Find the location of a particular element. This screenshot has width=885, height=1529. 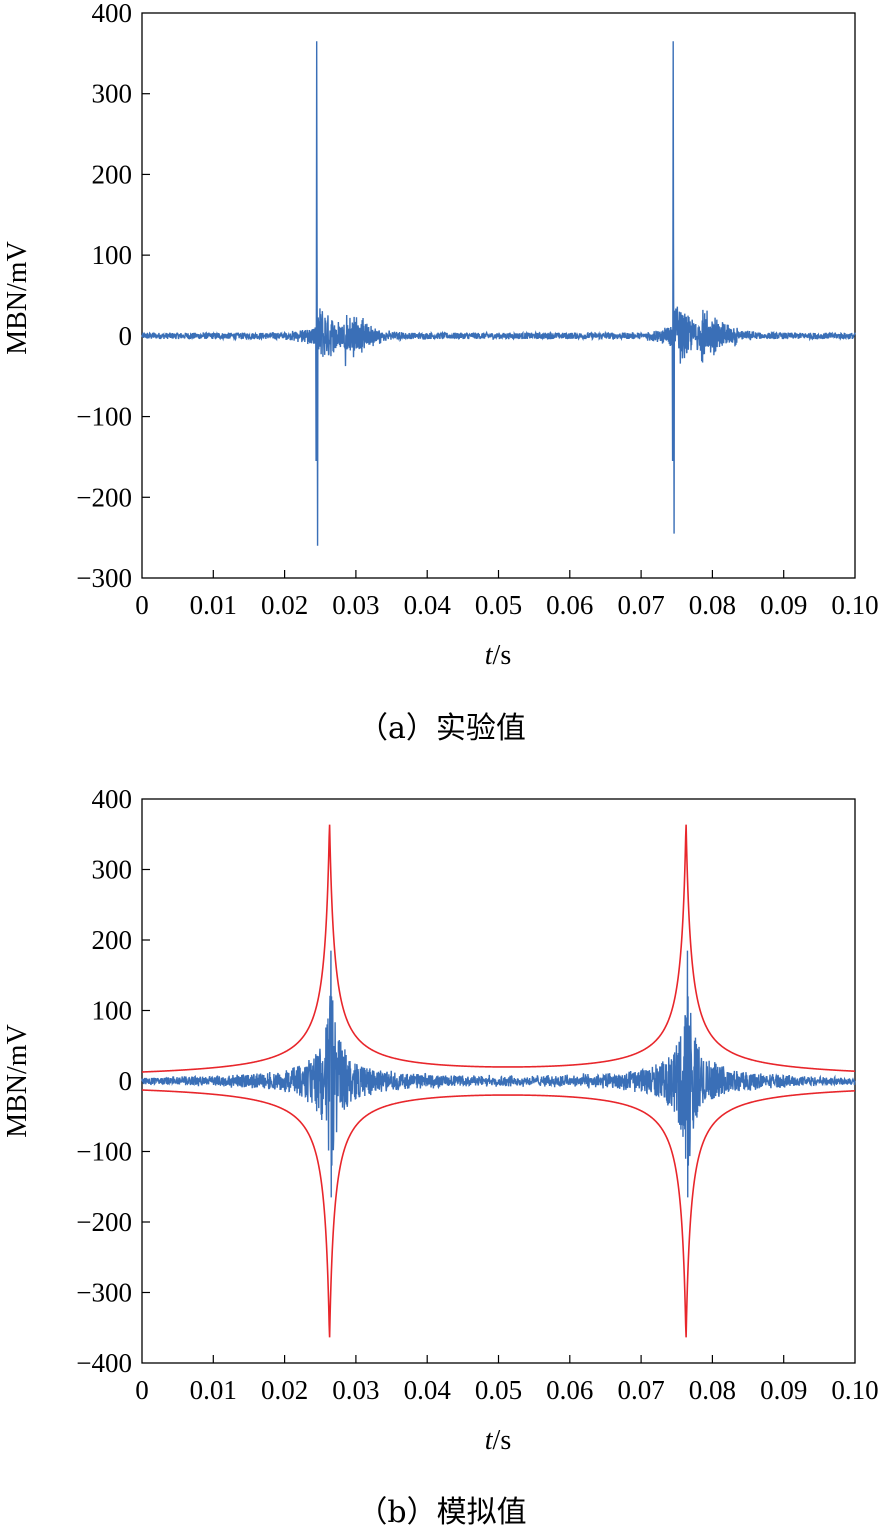

chart-b-xlabel-unit: /s is located at coordinates (502, 1440).